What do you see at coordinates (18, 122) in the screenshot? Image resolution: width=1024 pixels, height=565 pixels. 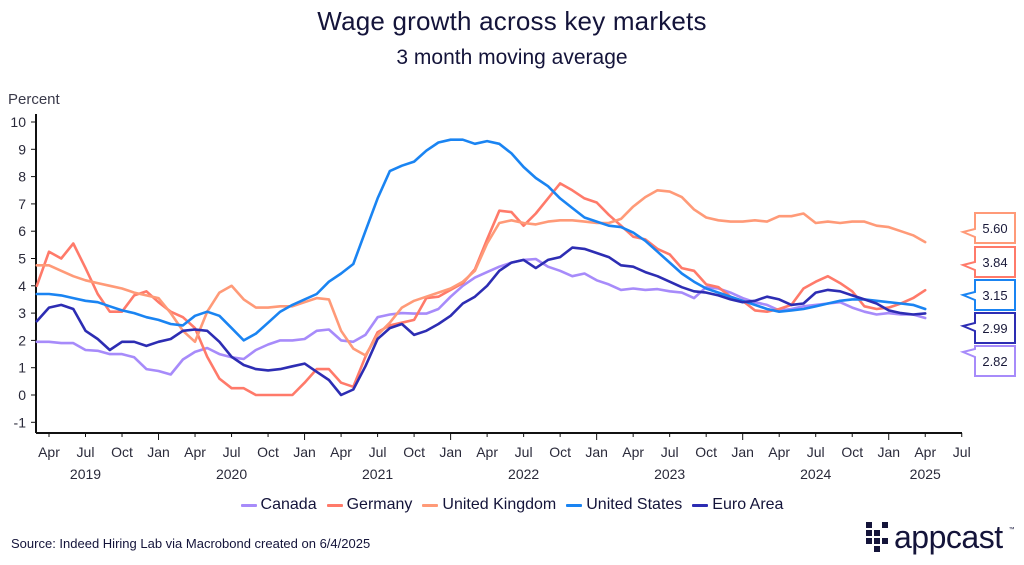 I see `y-tick-label: 10` at bounding box center [18, 122].